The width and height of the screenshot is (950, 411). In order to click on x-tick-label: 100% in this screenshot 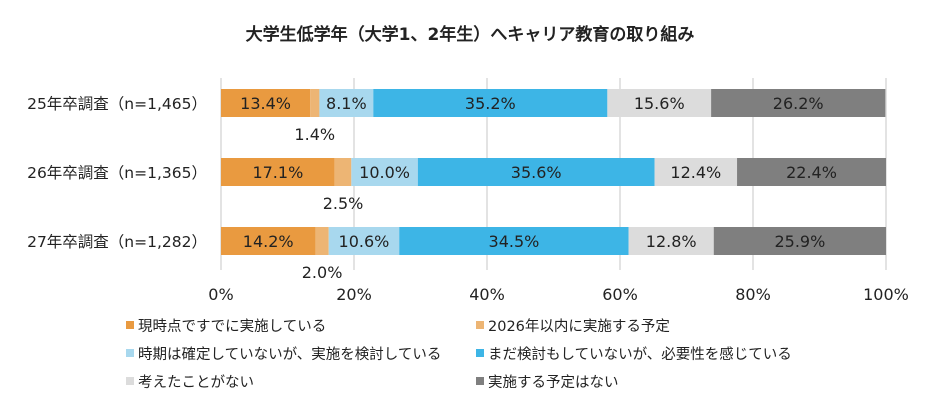, I will do `click(886, 294)`.